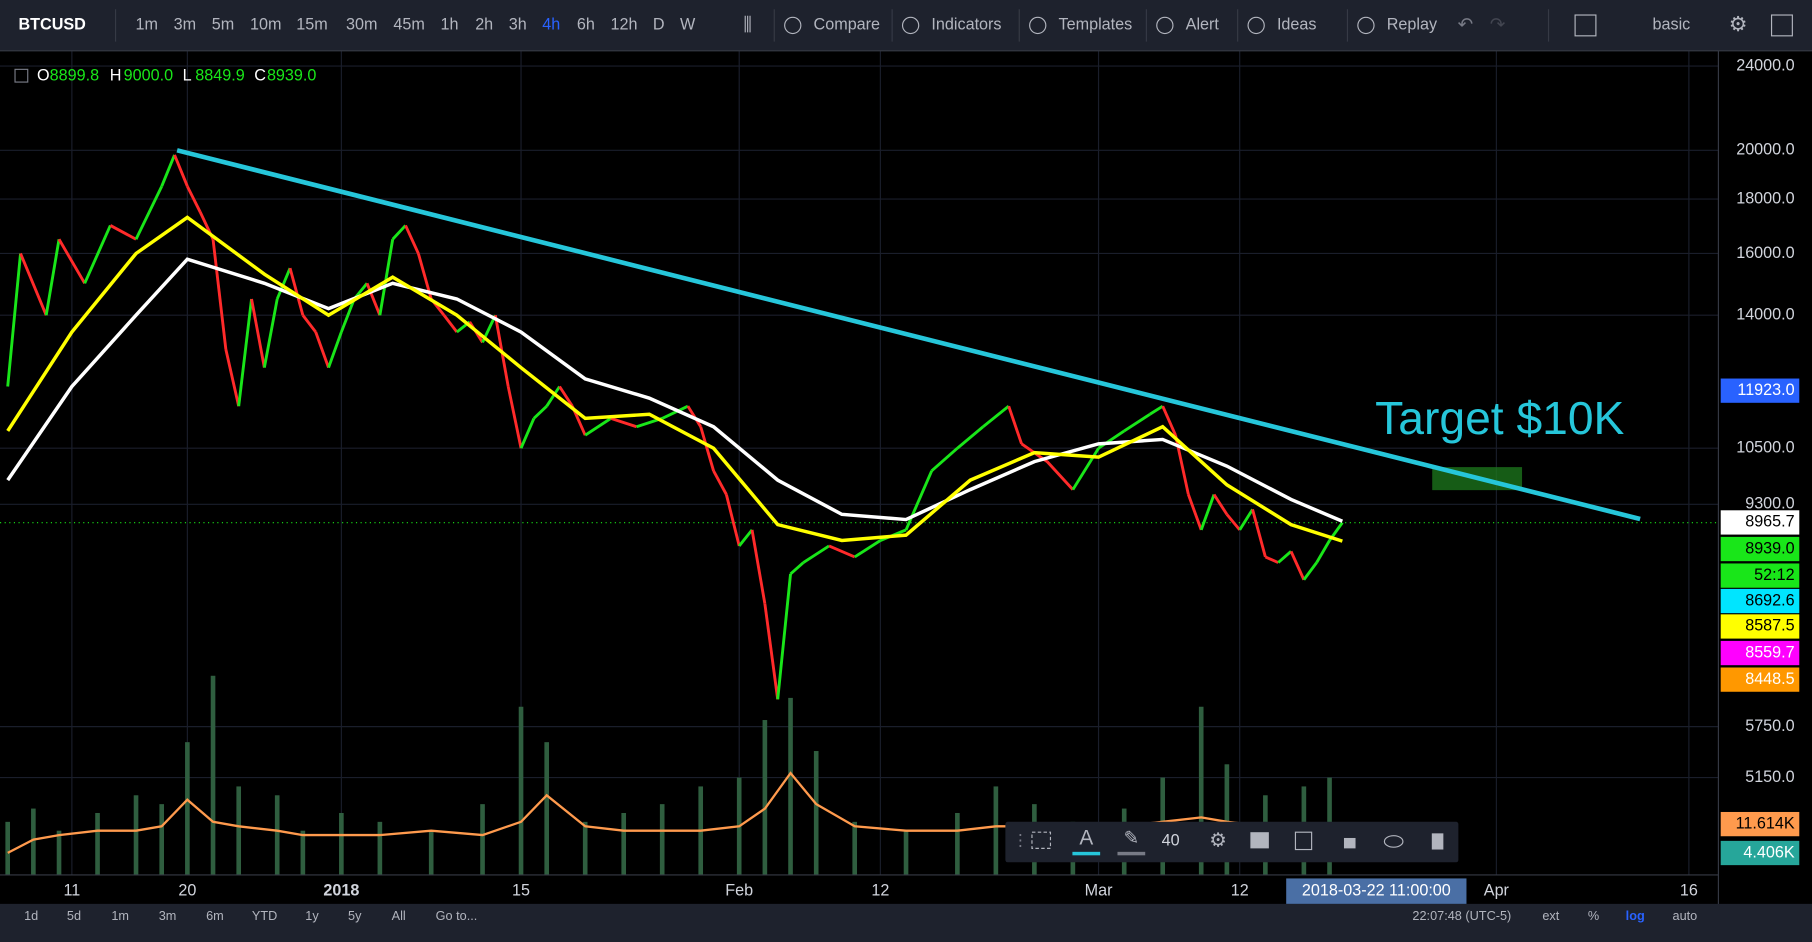 The height and width of the screenshot is (942, 1812). I want to click on template-icon, so click(1259, 840).